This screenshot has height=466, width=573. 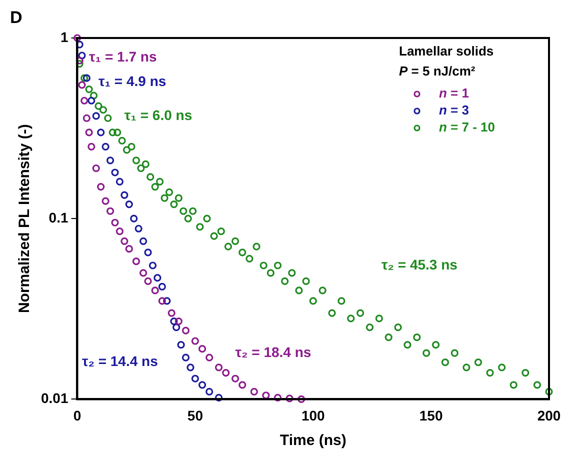 What do you see at coordinates (549, 415) in the screenshot?
I see `x-tick-label: 200` at bounding box center [549, 415].